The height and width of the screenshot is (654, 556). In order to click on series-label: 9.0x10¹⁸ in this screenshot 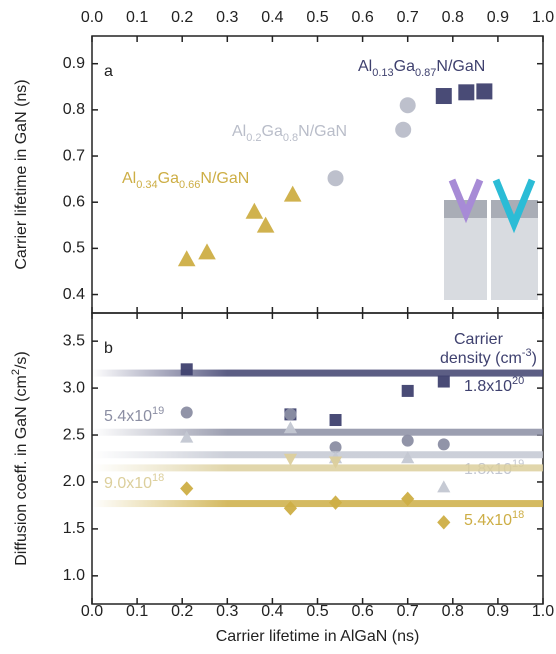, I will do `click(134, 482)`.